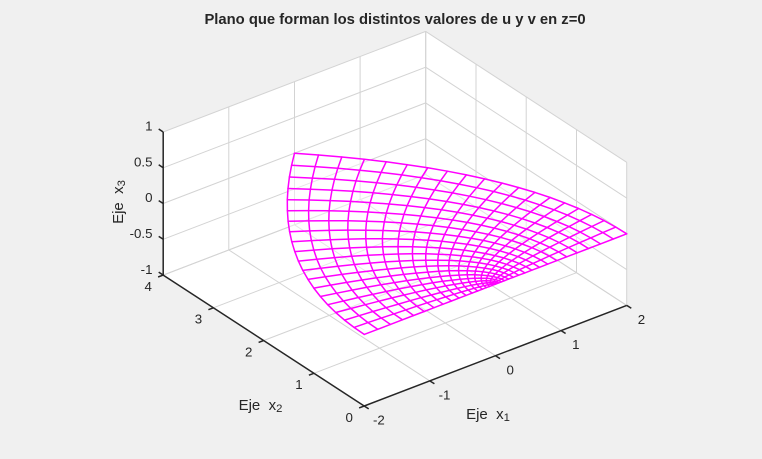  What do you see at coordinates (143, 162) in the screenshot?
I see `svg-text: 0.5` at bounding box center [143, 162].